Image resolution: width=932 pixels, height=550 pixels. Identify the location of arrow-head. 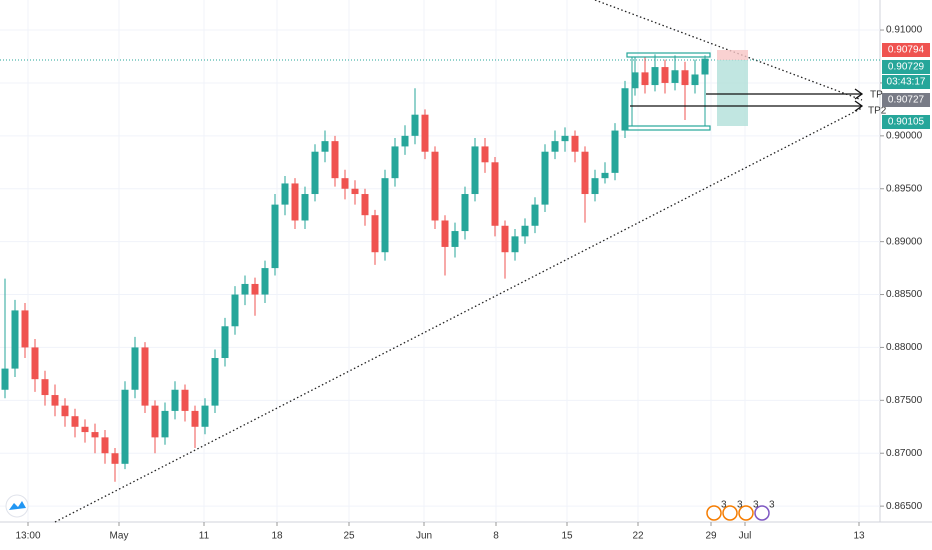
(859, 106).